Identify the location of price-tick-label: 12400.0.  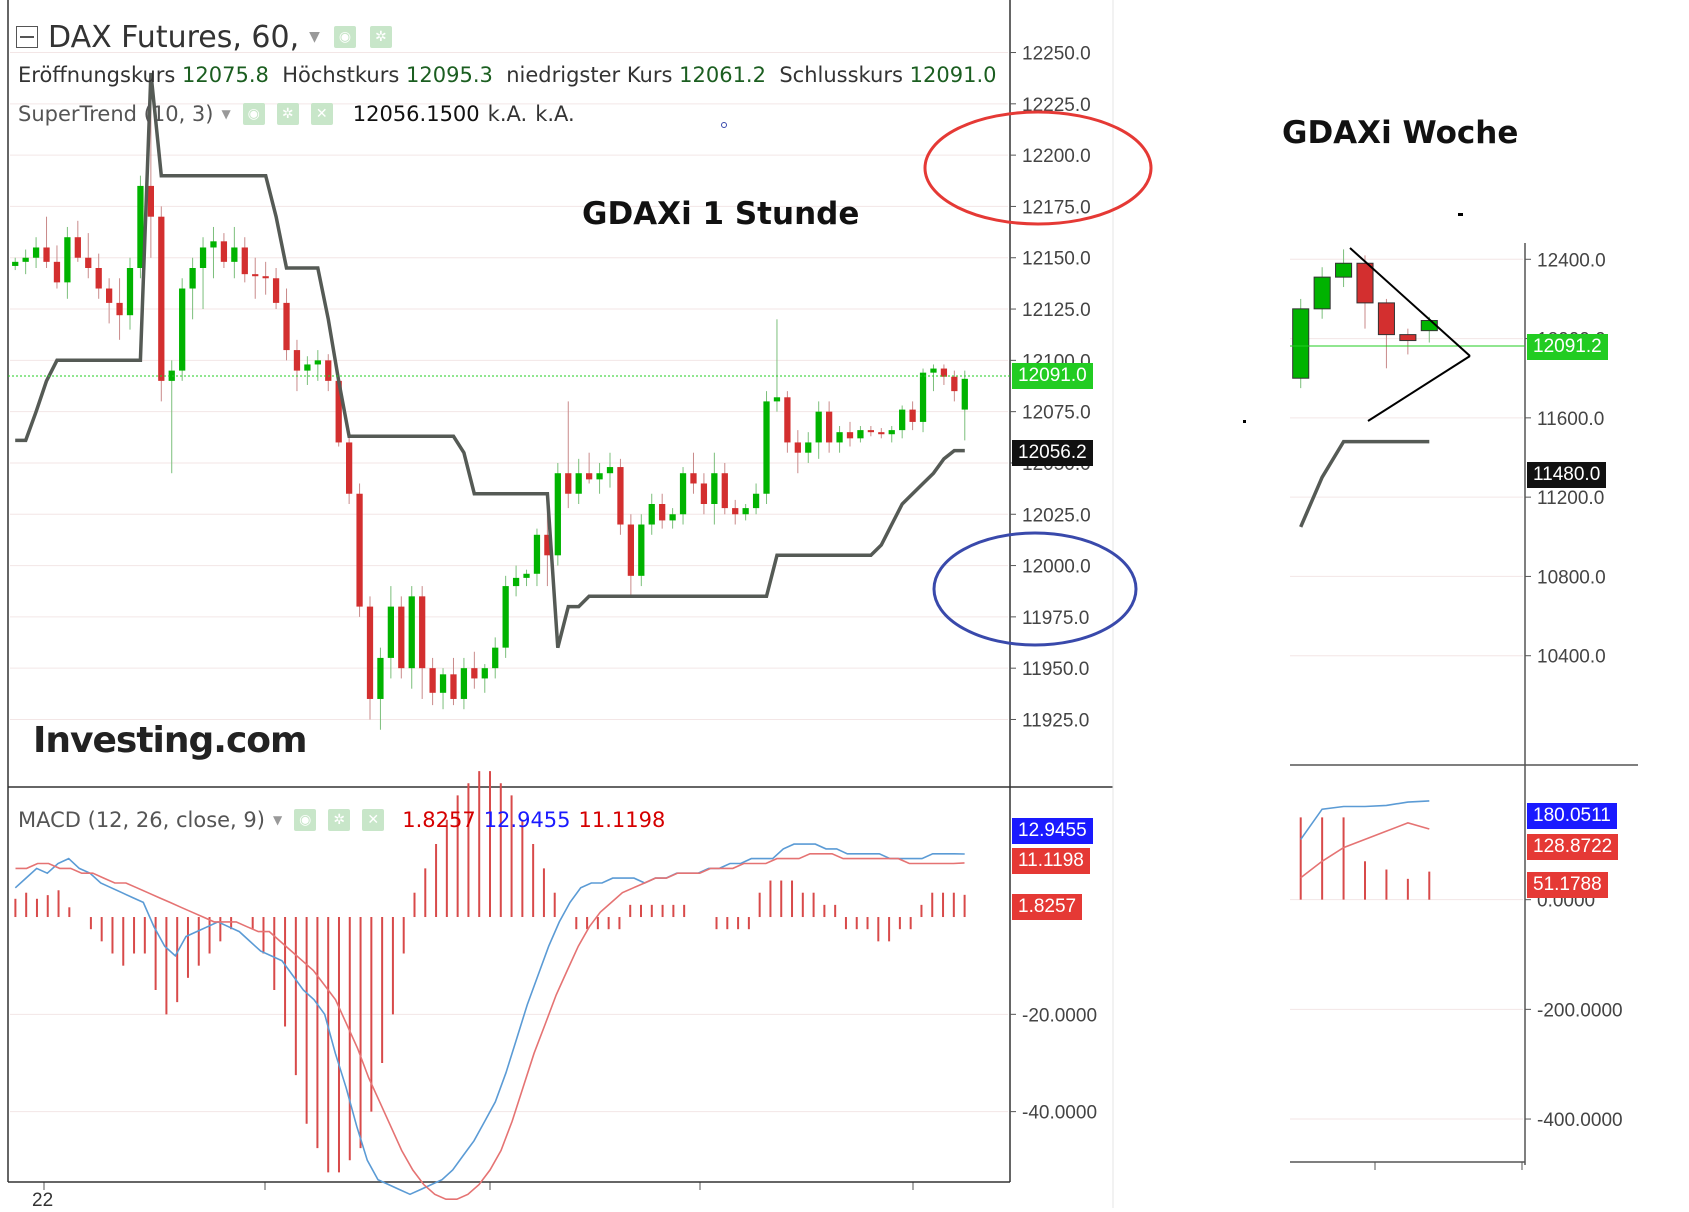
(1571, 260).